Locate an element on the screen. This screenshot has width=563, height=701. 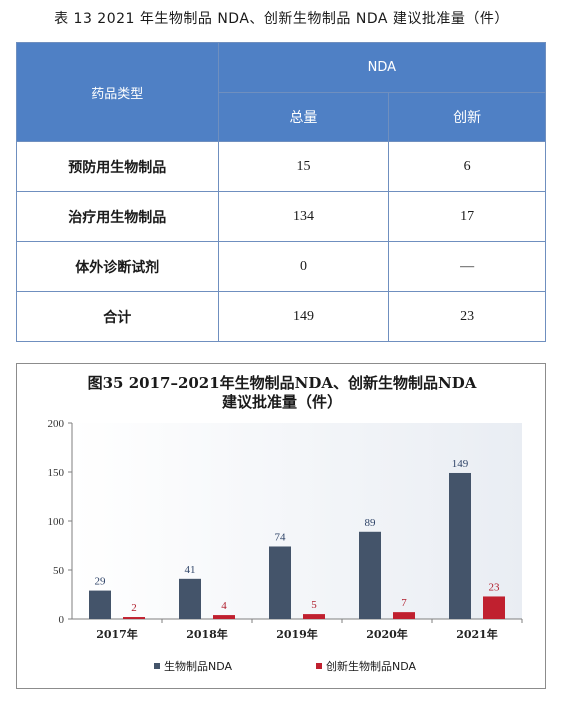
table-row: 治疗用生物制品 134 17 is located at coordinates (281, 216).